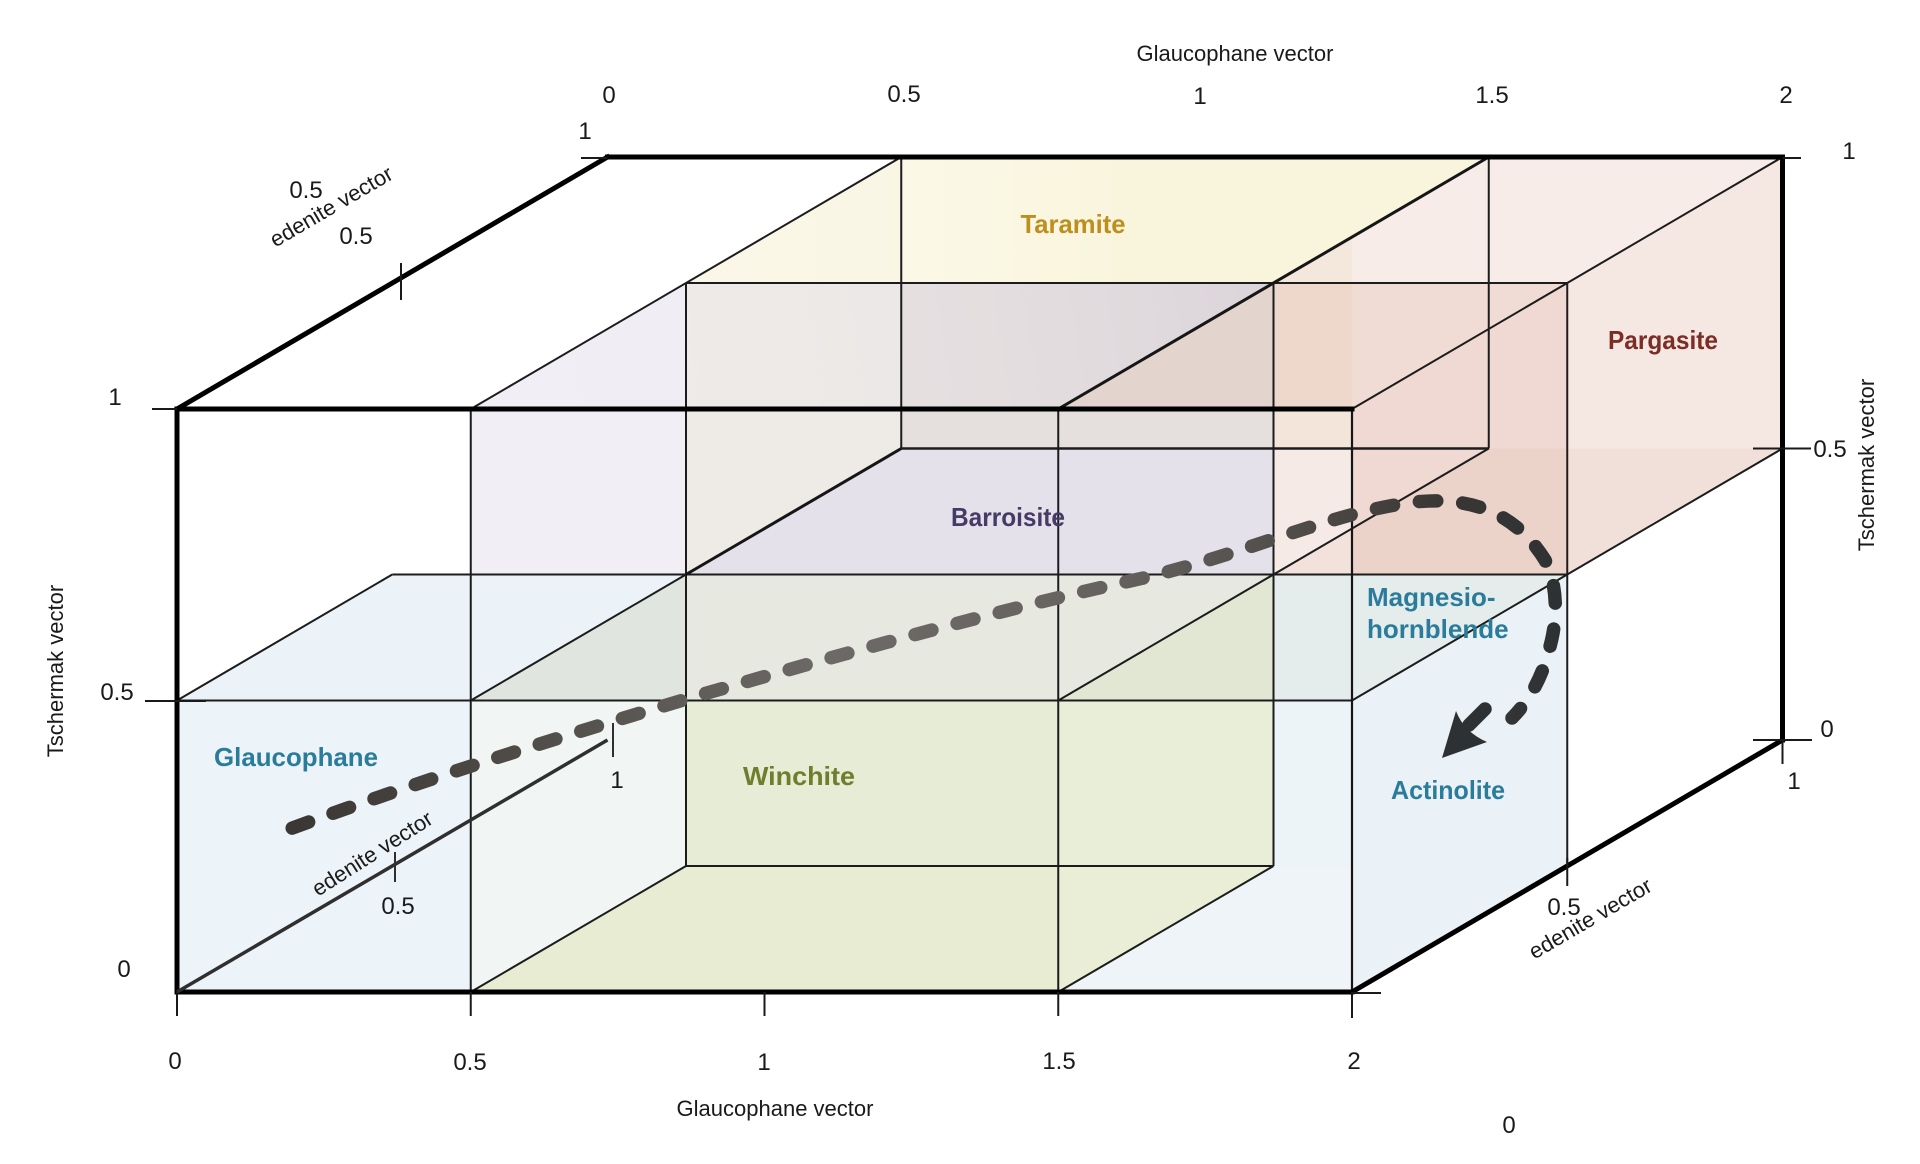 This screenshot has height=1164, width=1920. I want to click on svg-text: hornblende, so click(1438, 629).